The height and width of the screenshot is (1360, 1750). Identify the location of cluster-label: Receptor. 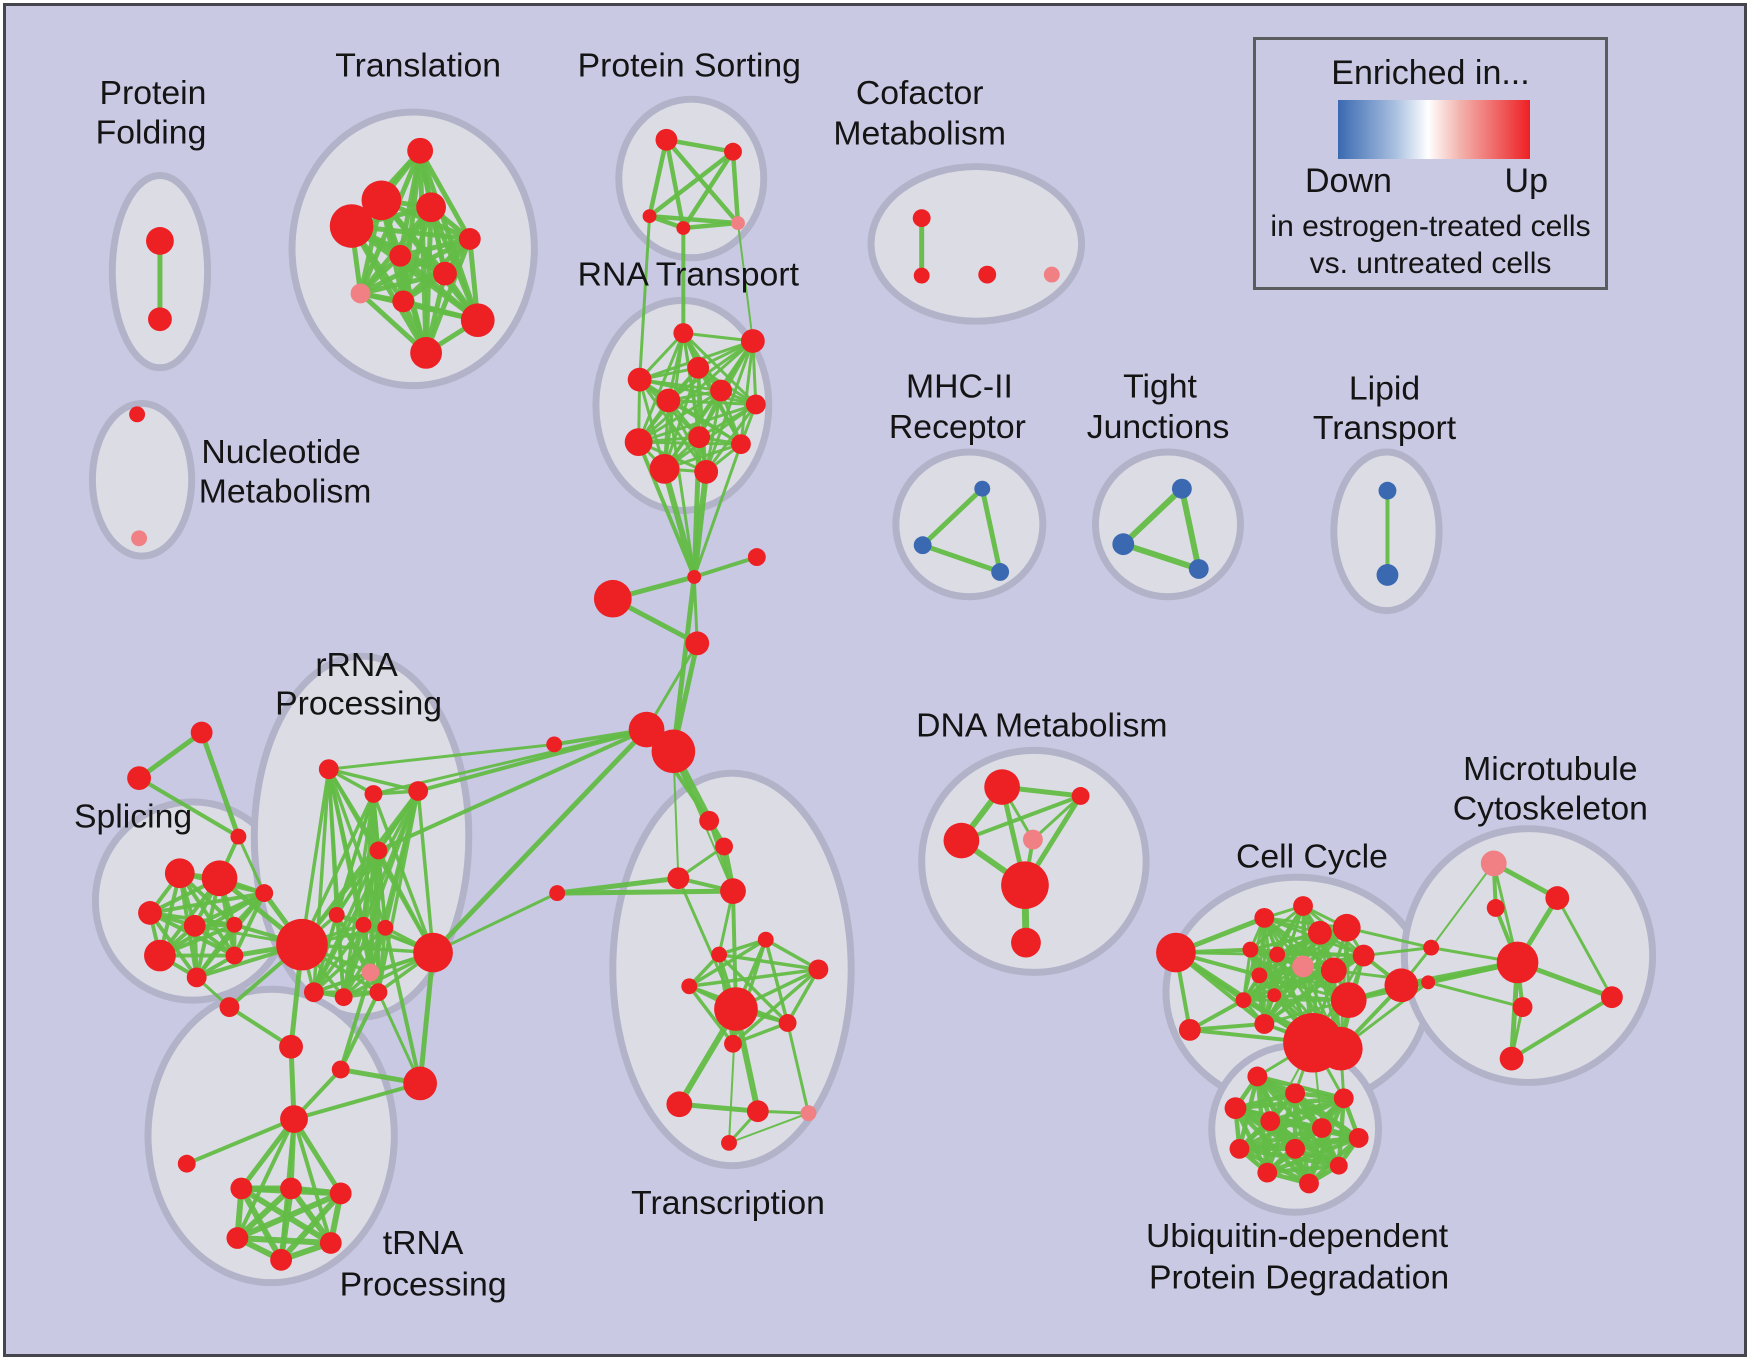
(957, 427).